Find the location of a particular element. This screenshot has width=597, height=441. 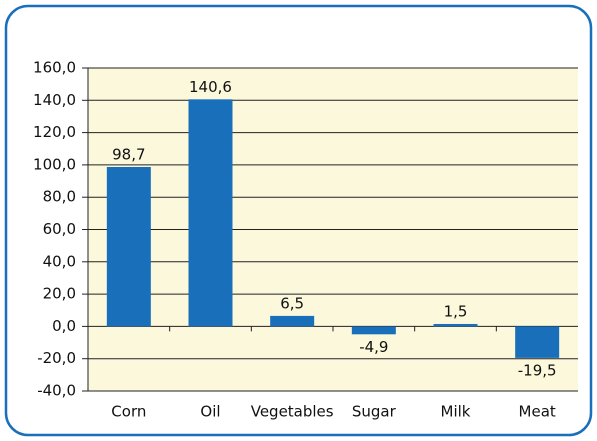

data-label: -19,5 is located at coordinates (537, 370).